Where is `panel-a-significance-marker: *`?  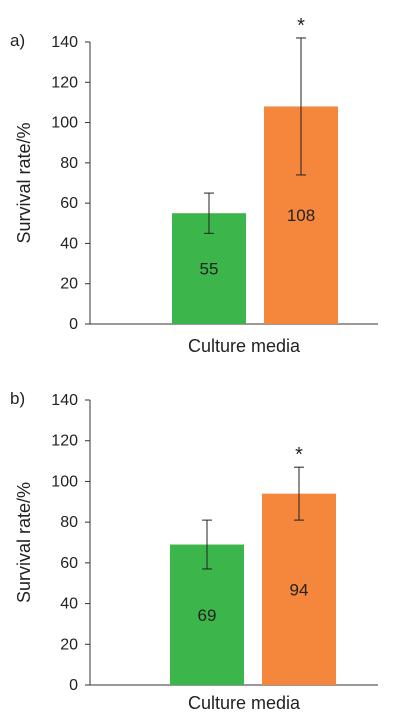
panel-a-significance-marker: * is located at coordinates (301, 26).